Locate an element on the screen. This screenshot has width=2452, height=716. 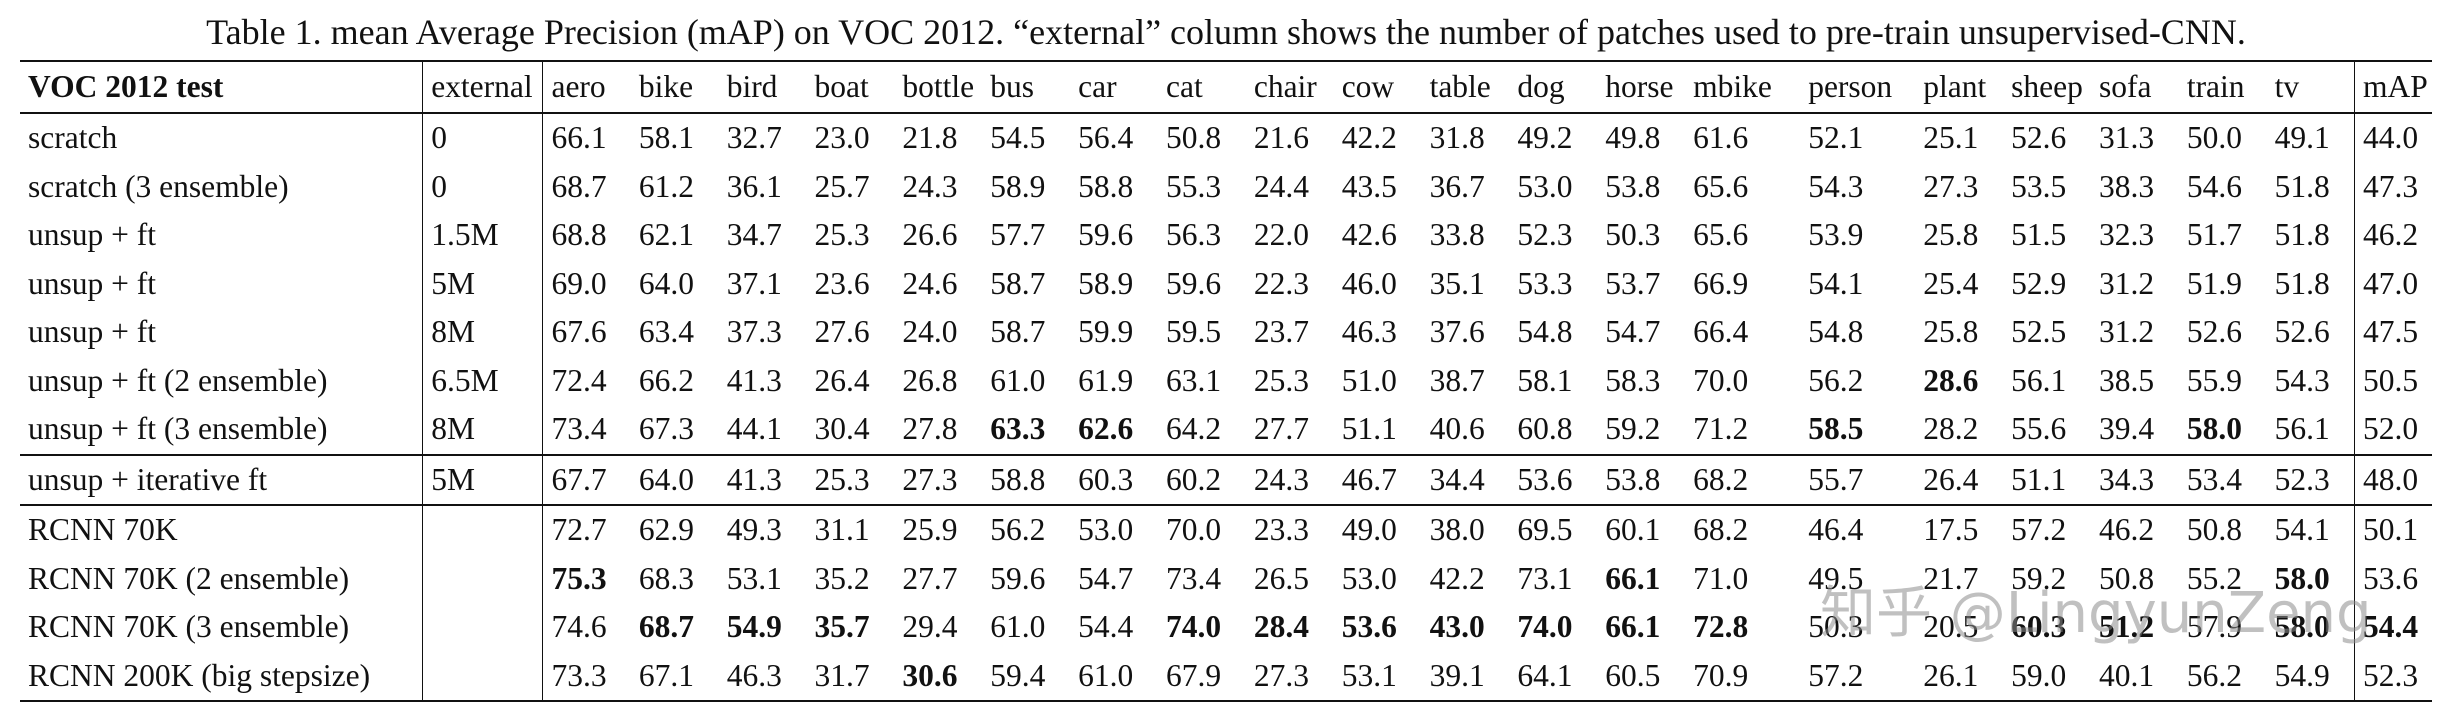
row-value: 67.6 is located at coordinates (586, 332).